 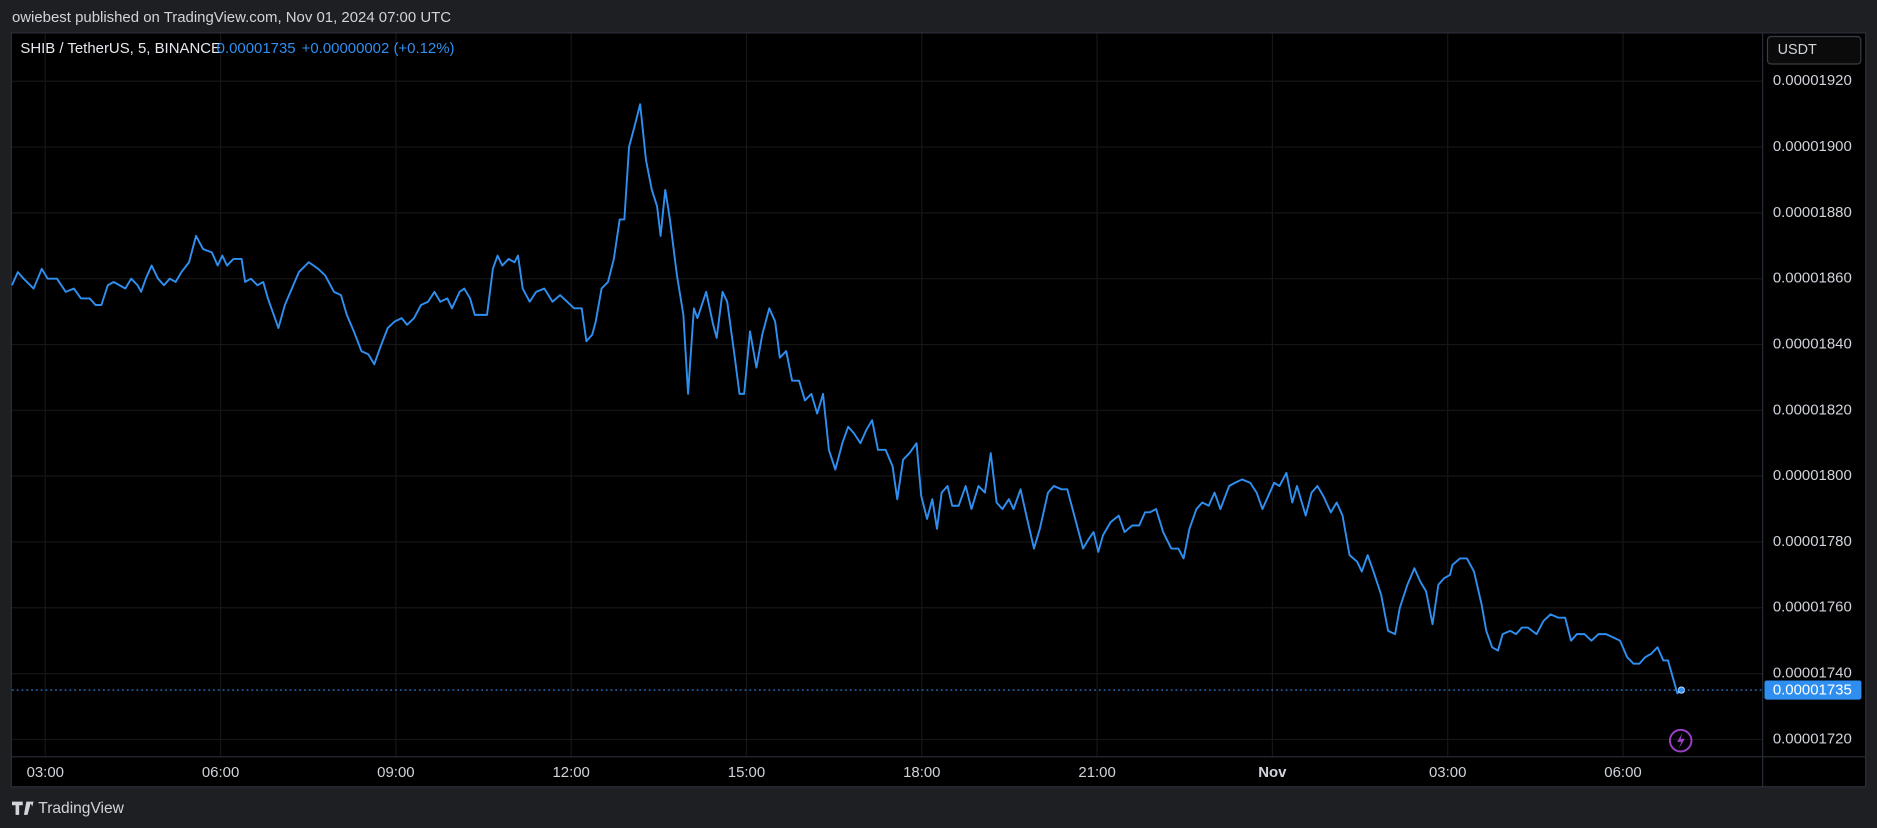 What do you see at coordinates (570, 772) in the screenshot?
I see `x-tick-label: 12:00` at bounding box center [570, 772].